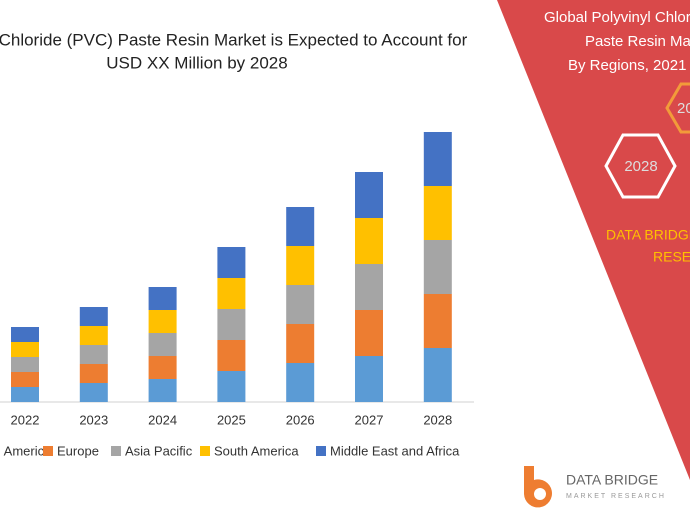  What do you see at coordinates (78, 450) in the screenshot?
I see `legend-label: Europe` at bounding box center [78, 450].